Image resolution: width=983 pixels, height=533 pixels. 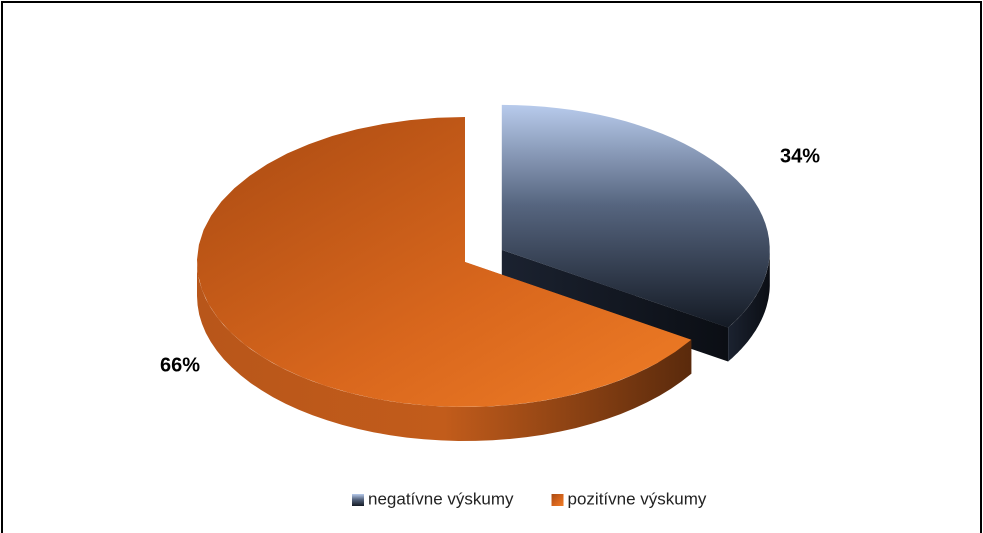 What do you see at coordinates (180, 365) in the screenshot?
I see `value-label: 66%` at bounding box center [180, 365].